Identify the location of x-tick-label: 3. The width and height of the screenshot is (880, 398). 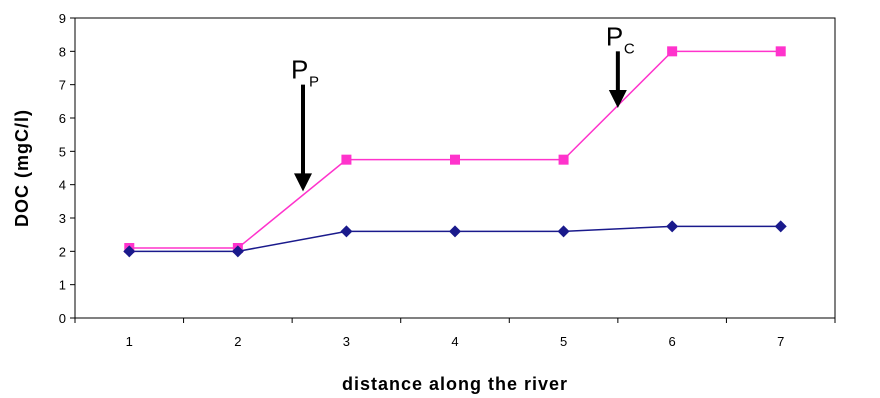
(346, 341).